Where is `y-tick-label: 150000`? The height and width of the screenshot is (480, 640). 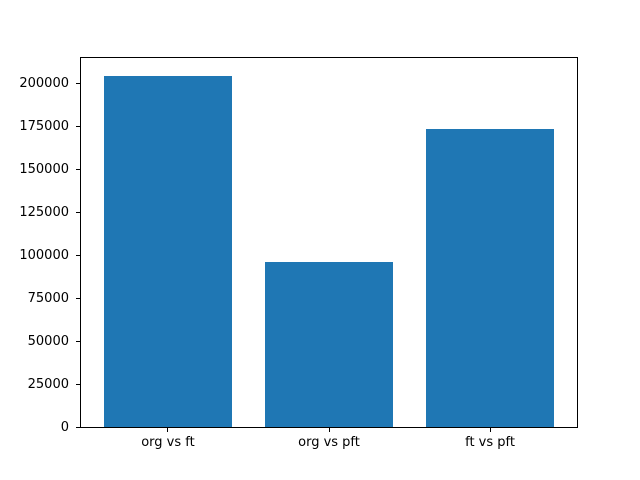 y-tick-label: 150000 is located at coordinates (44, 169).